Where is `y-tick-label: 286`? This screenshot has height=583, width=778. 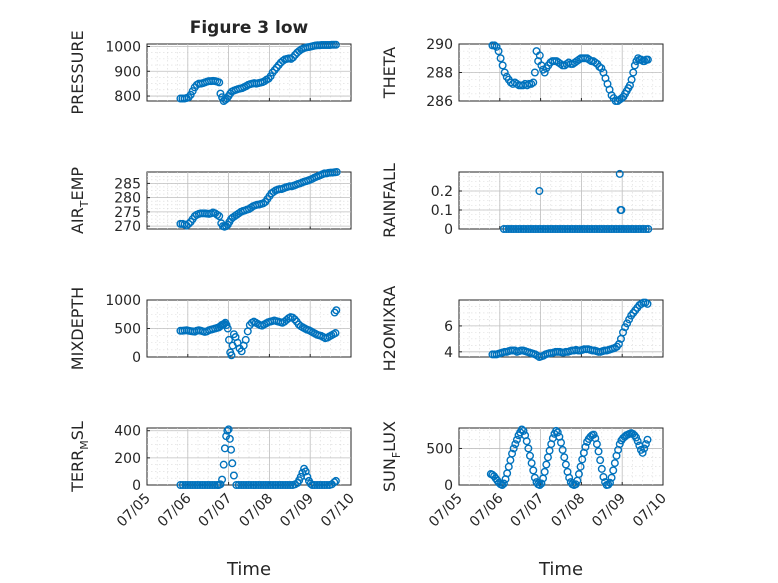
y-tick-label: 286 is located at coordinates (439, 102).